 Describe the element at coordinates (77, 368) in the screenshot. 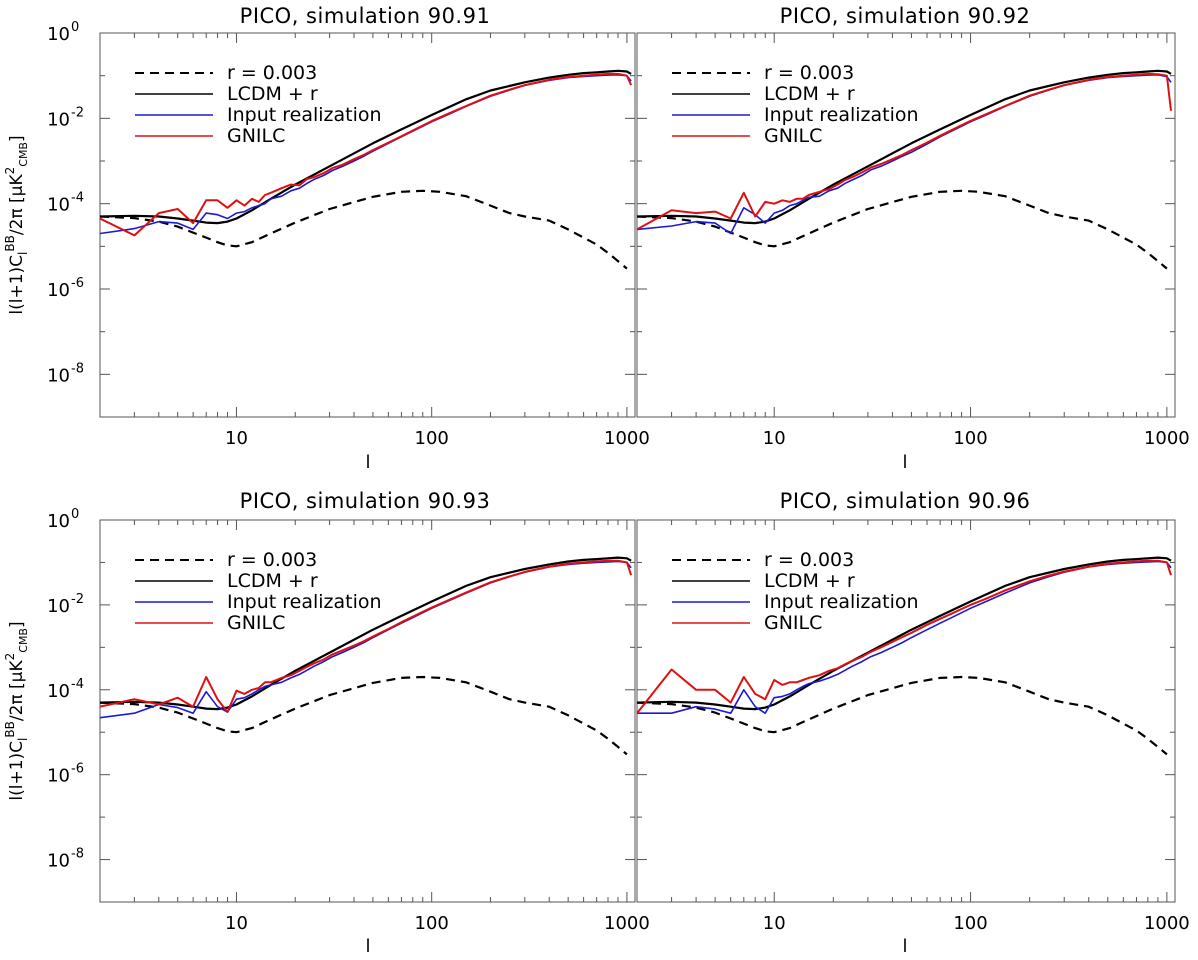

I see `y-tick-exponent: -8` at that location.